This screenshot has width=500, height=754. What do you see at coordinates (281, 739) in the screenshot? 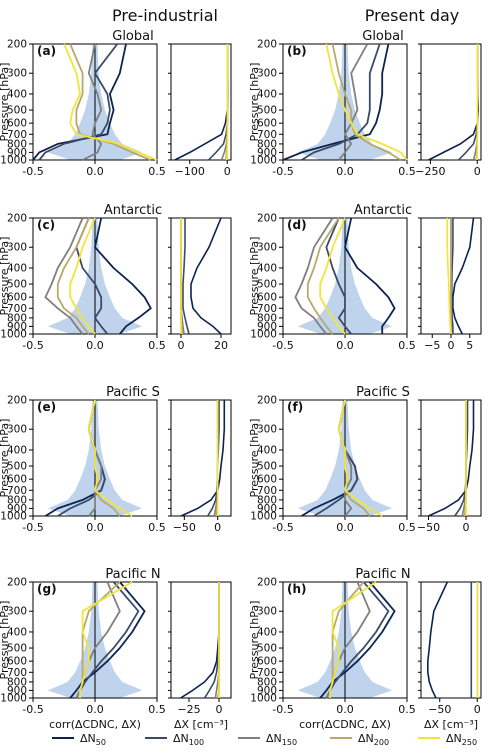
I see `legend-label: ΔN150` at bounding box center [281, 739].